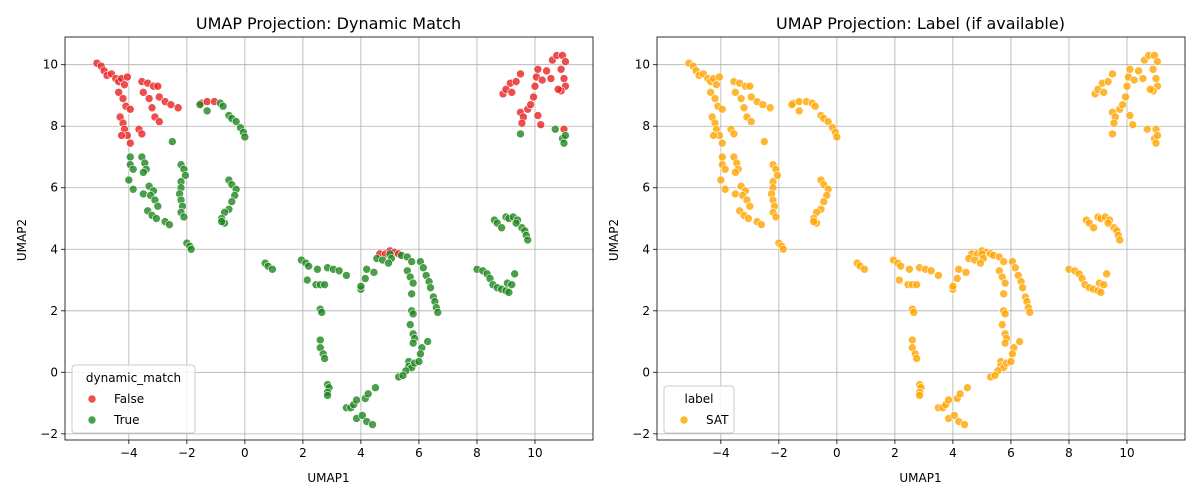 The height and width of the screenshot is (500, 1200). What do you see at coordinates (361, 453) in the screenshot?
I see `x-tick-label: 4` at bounding box center [361, 453].